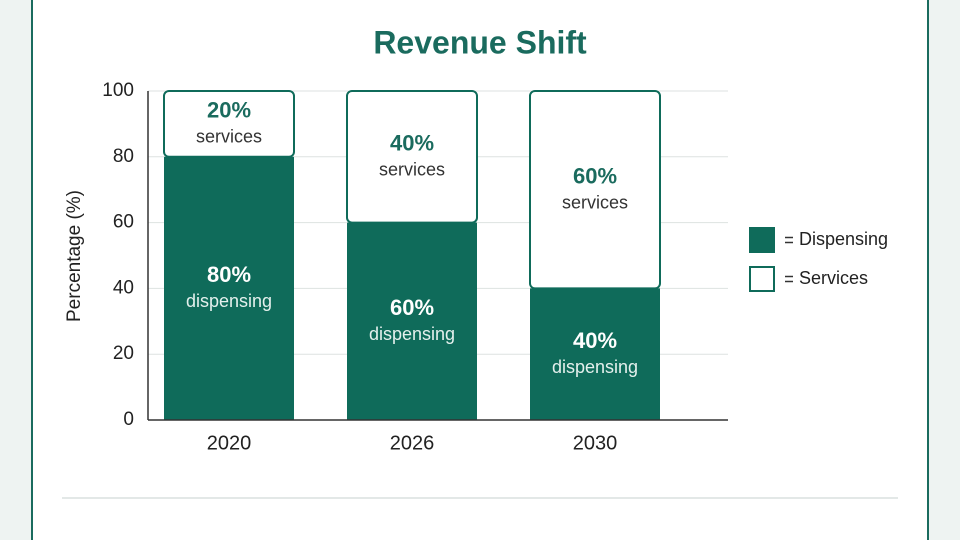 The width and height of the screenshot is (960, 540). Describe the element at coordinates (123, 156) in the screenshot. I see `y-tick-label: 80` at that location.